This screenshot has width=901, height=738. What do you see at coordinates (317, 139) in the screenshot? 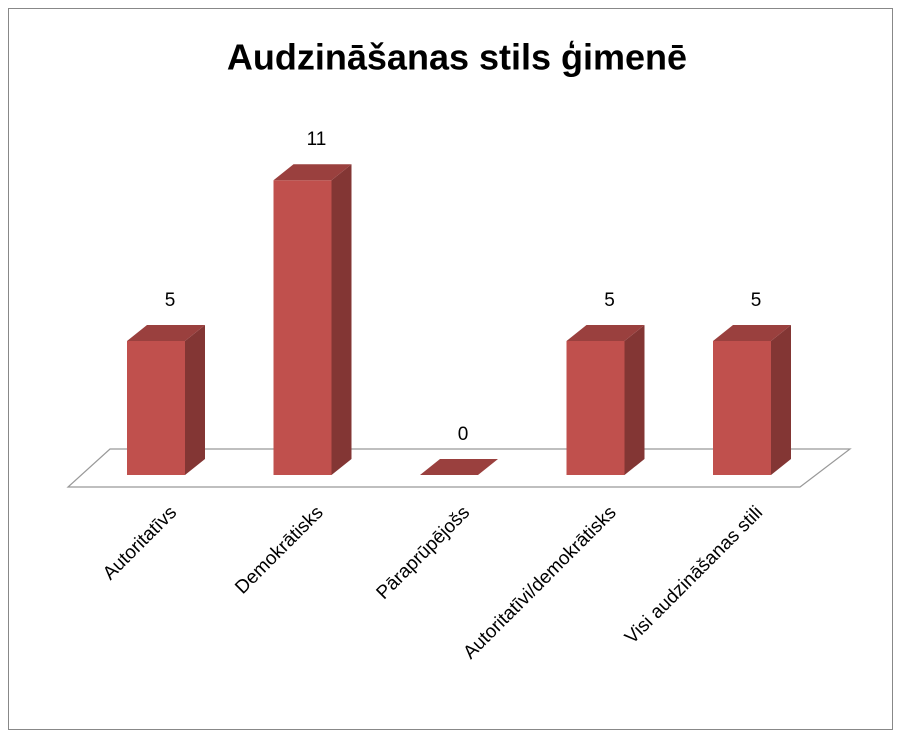
I see `value-label: 11` at bounding box center [317, 139].